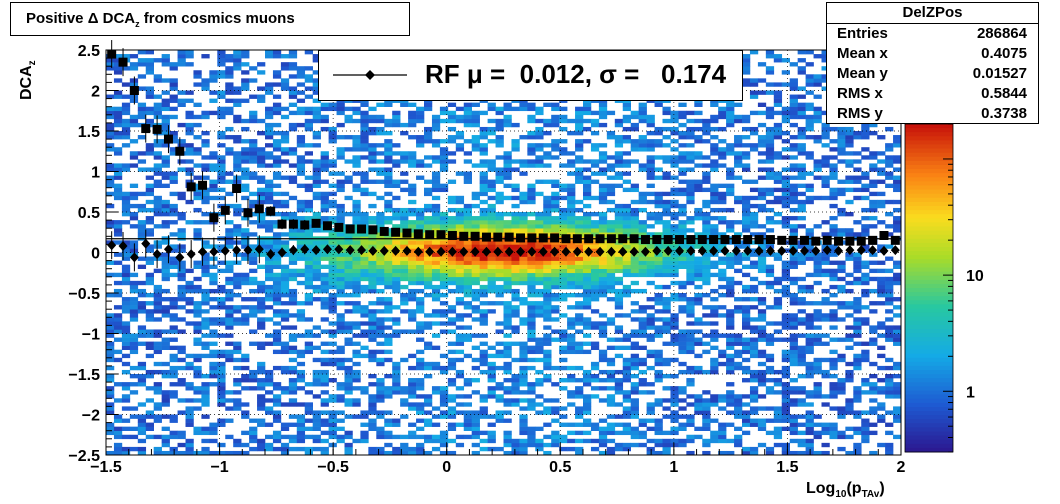 This screenshot has height=504, width=1060. Describe the element at coordinates (84, 294) in the screenshot. I see `y-tick-label: −0.5` at that location.